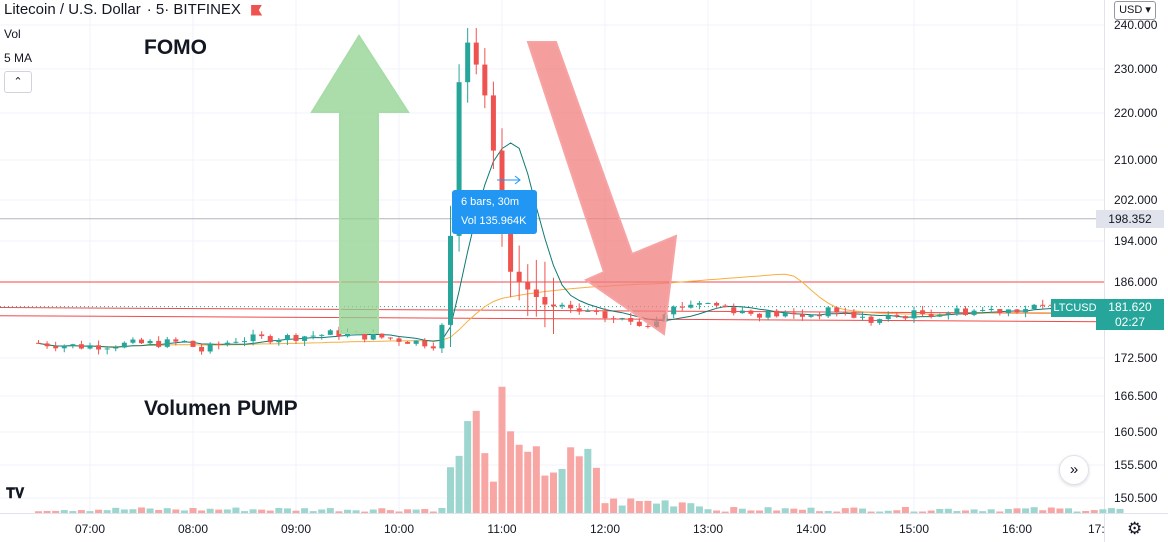 The height and width of the screenshot is (542, 1168). Describe the element at coordinates (811, 529) in the screenshot. I see `time-tick-label: 14:00` at that location.